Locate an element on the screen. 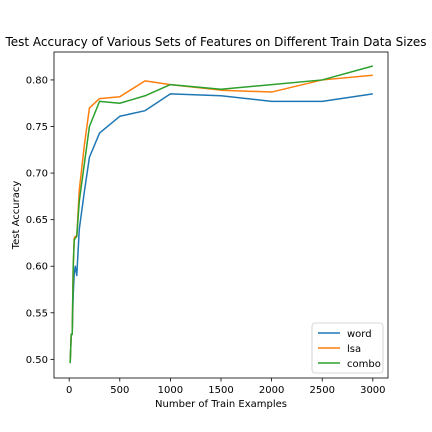 The height and width of the screenshot is (432, 432). y-tick-label: 0.50 is located at coordinates (37, 360).